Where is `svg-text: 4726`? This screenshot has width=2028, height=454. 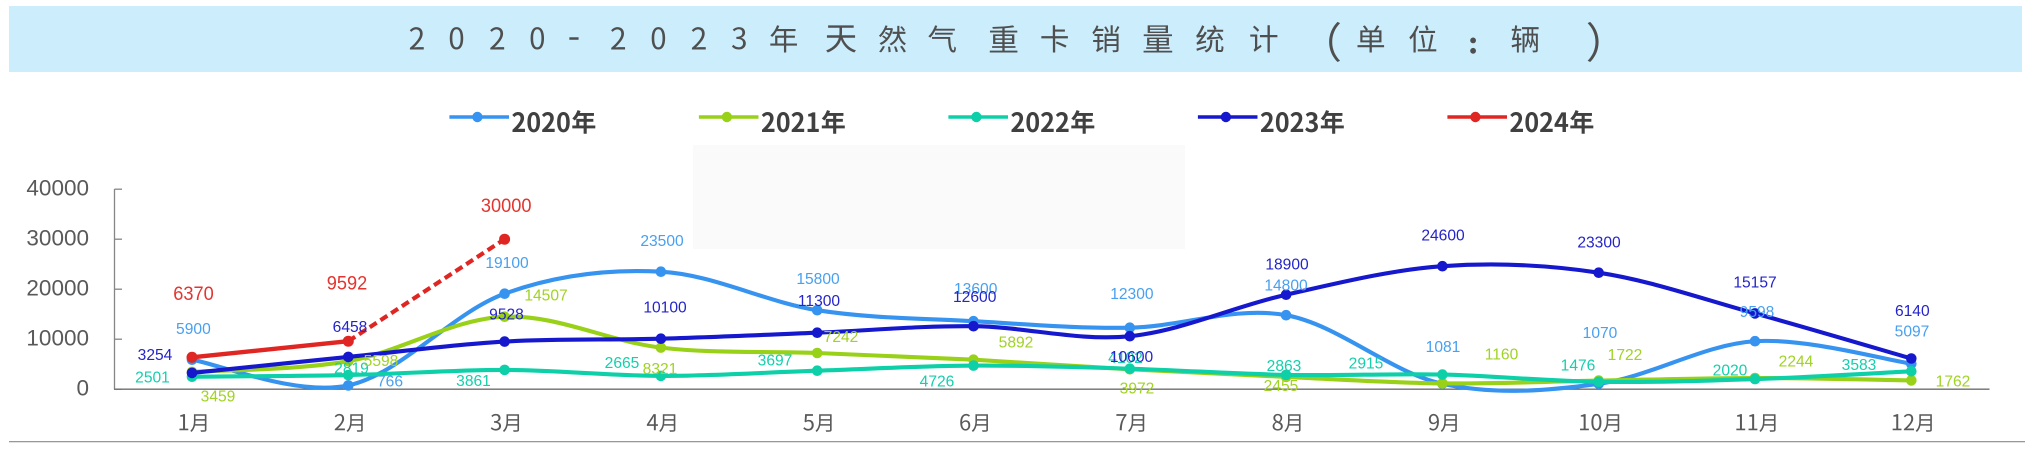 svg-text: 4726 is located at coordinates (937, 382).